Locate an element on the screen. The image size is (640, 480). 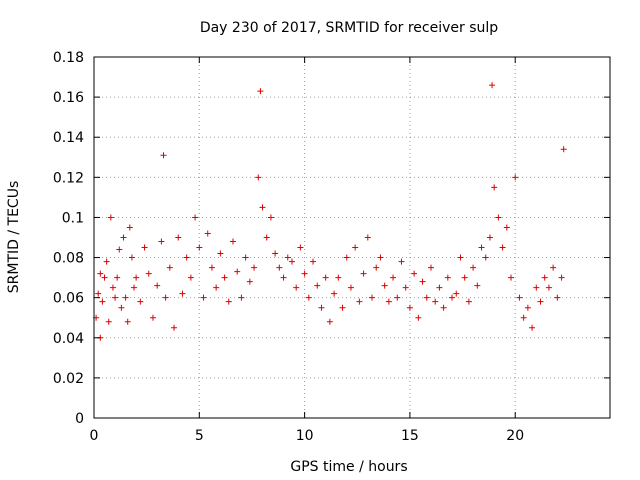
y-axis-label: SRMTID / TECUs is located at coordinates (14, 237).